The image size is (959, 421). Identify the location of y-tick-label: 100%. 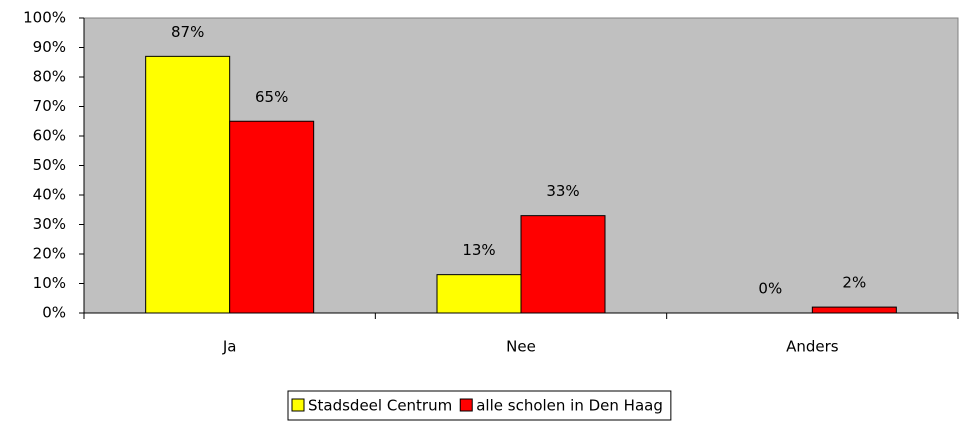
(44, 18).